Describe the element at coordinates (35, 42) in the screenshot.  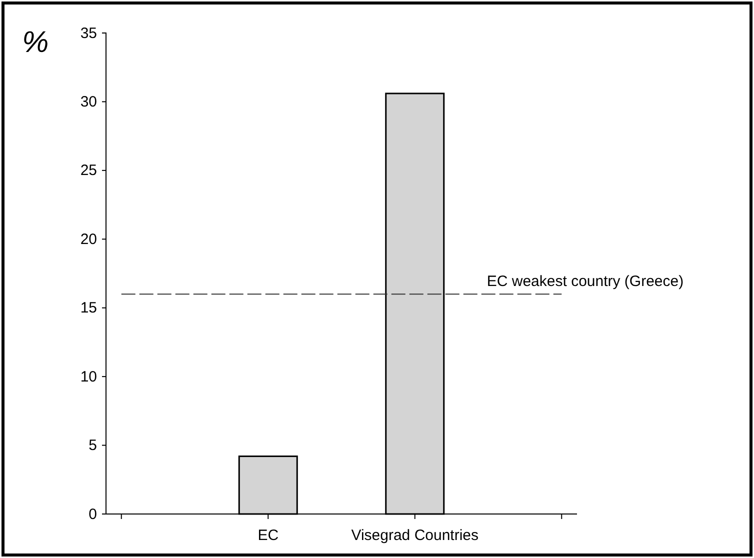
I see `y-axis-title: %` at that location.